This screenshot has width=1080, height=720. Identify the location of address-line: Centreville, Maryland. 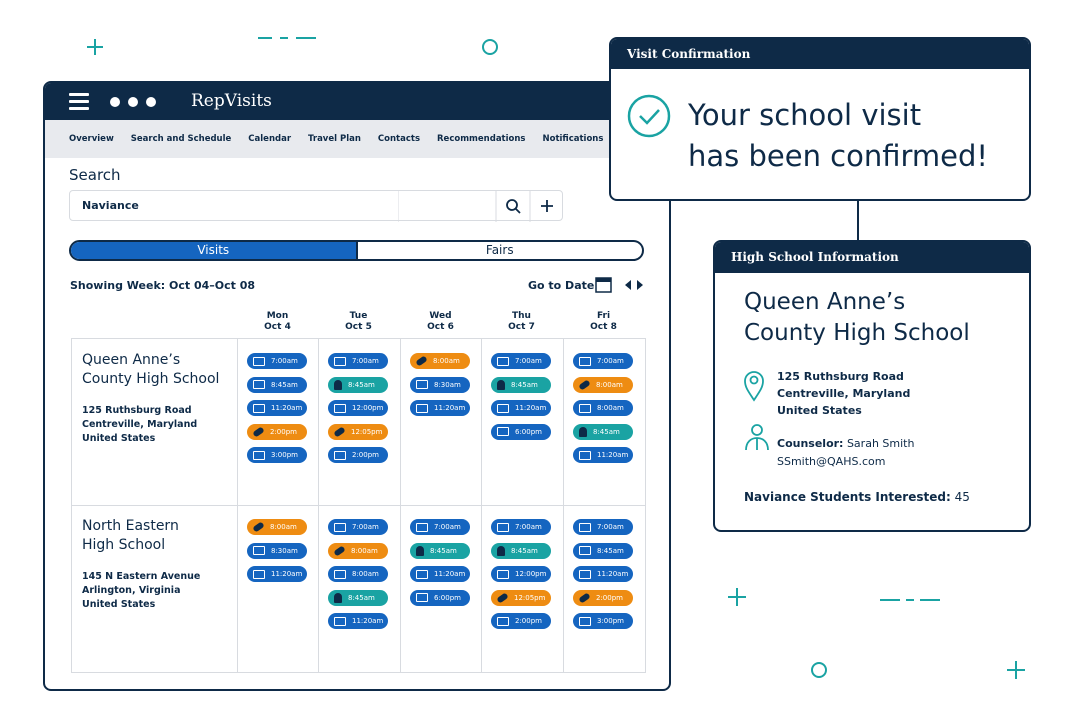
(844, 393).